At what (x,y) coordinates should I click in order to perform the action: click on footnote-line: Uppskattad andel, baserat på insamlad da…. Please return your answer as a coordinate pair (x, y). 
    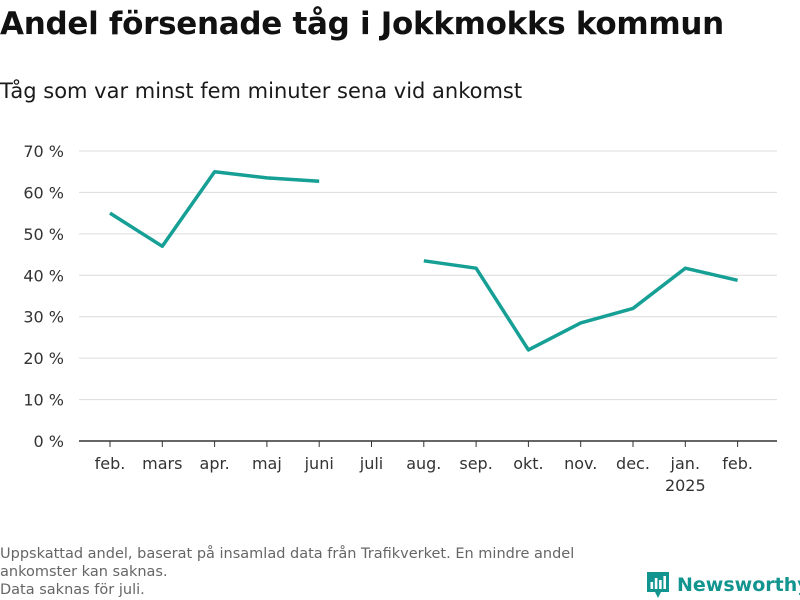
    Looking at the image, I should click on (287, 554).